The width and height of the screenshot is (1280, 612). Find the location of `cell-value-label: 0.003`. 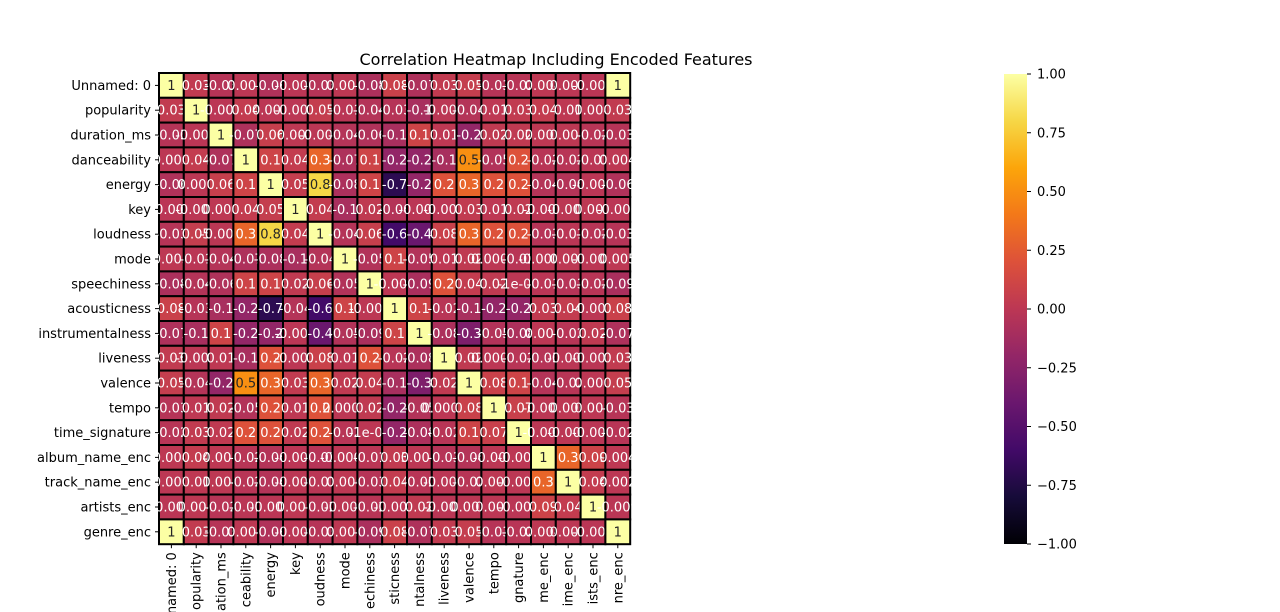

cell-value-label: 0.003 is located at coordinates (245, 86).